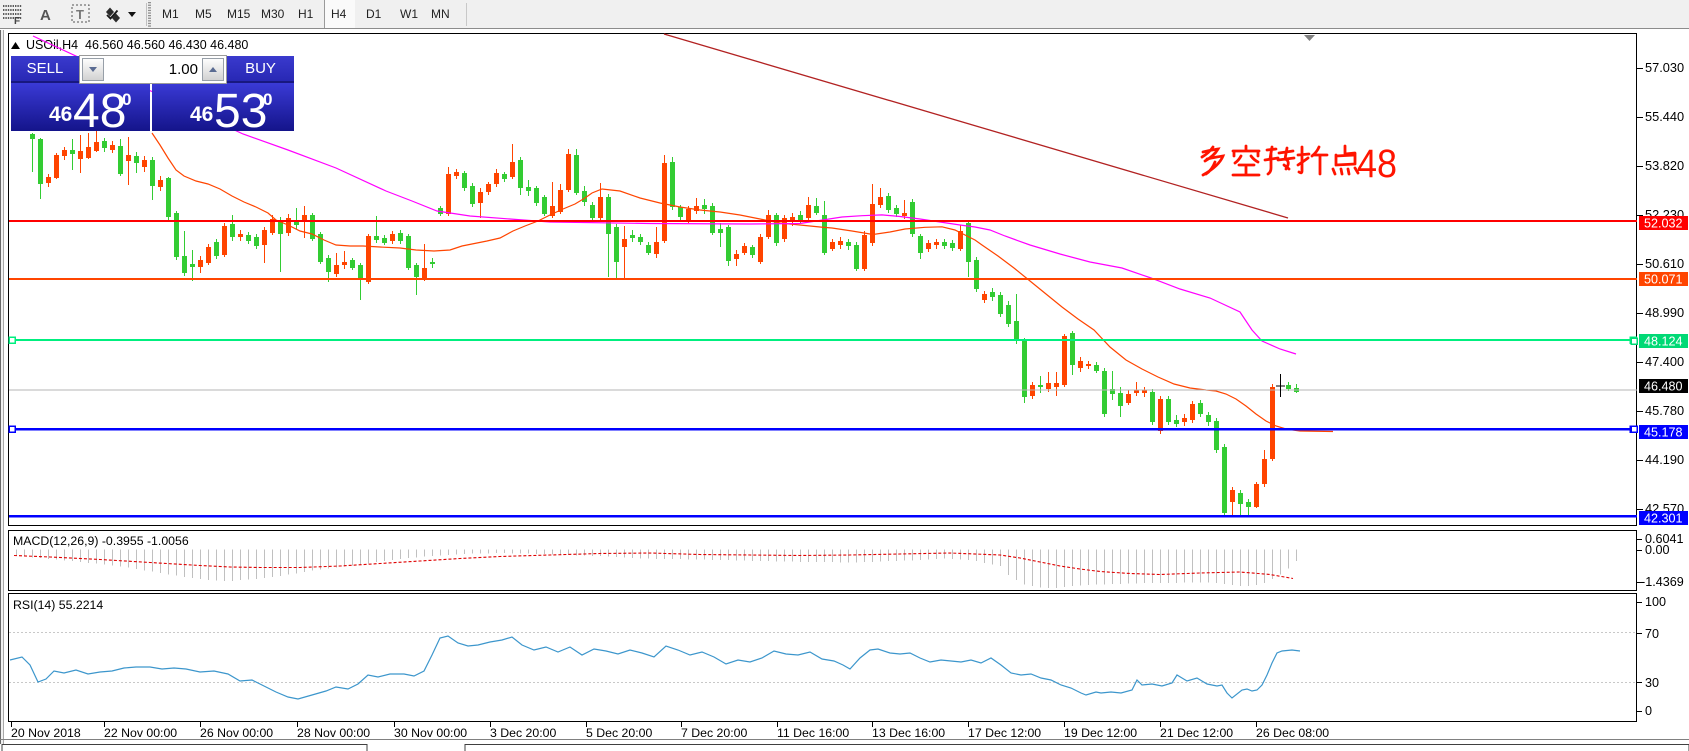 The image size is (1689, 751). What do you see at coordinates (1663, 519) in the screenshot?
I see `svg-text: 42.301` at bounding box center [1663, 519].